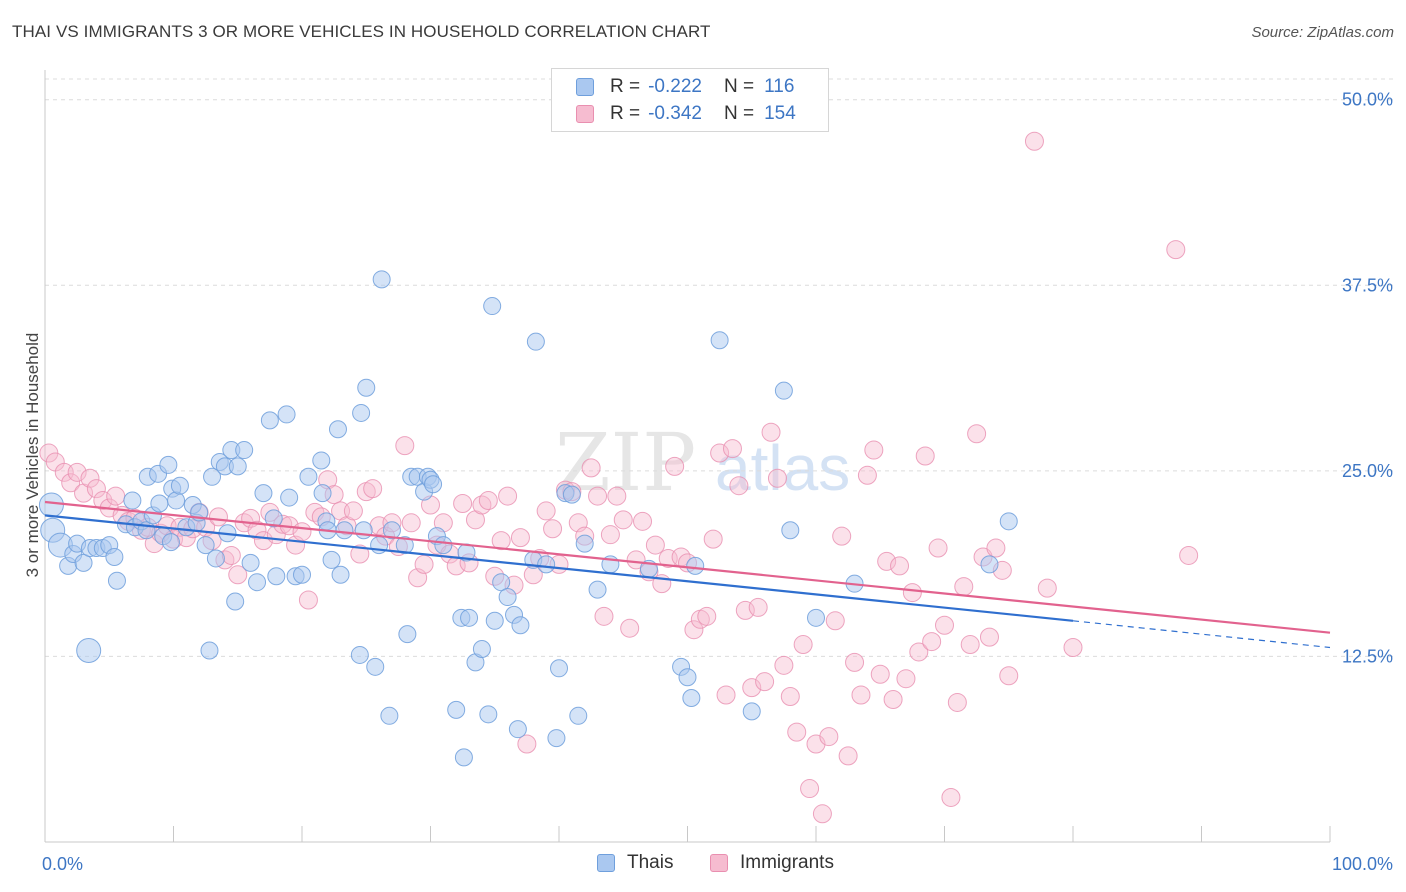 The height and width of the screenshot is (892, 1406). I want to click on watermark-atlas: atlas, so click(782, 468).